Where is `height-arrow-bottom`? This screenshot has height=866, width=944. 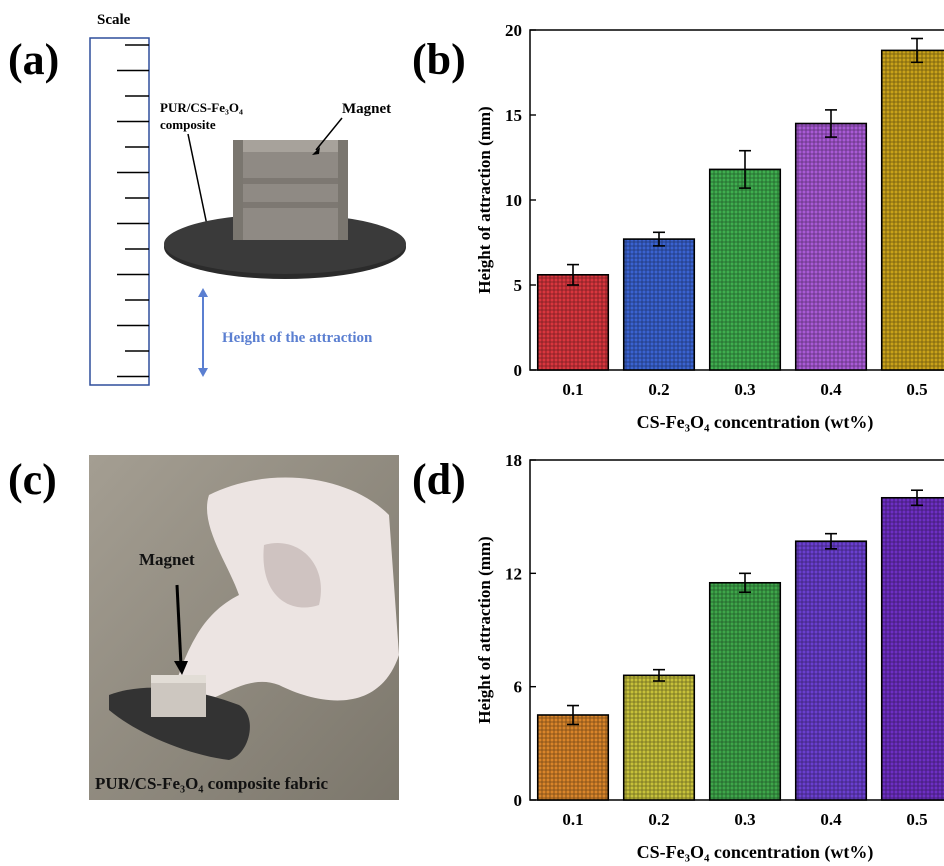
height-arrow-bottom is located at coordinates (203, 372).